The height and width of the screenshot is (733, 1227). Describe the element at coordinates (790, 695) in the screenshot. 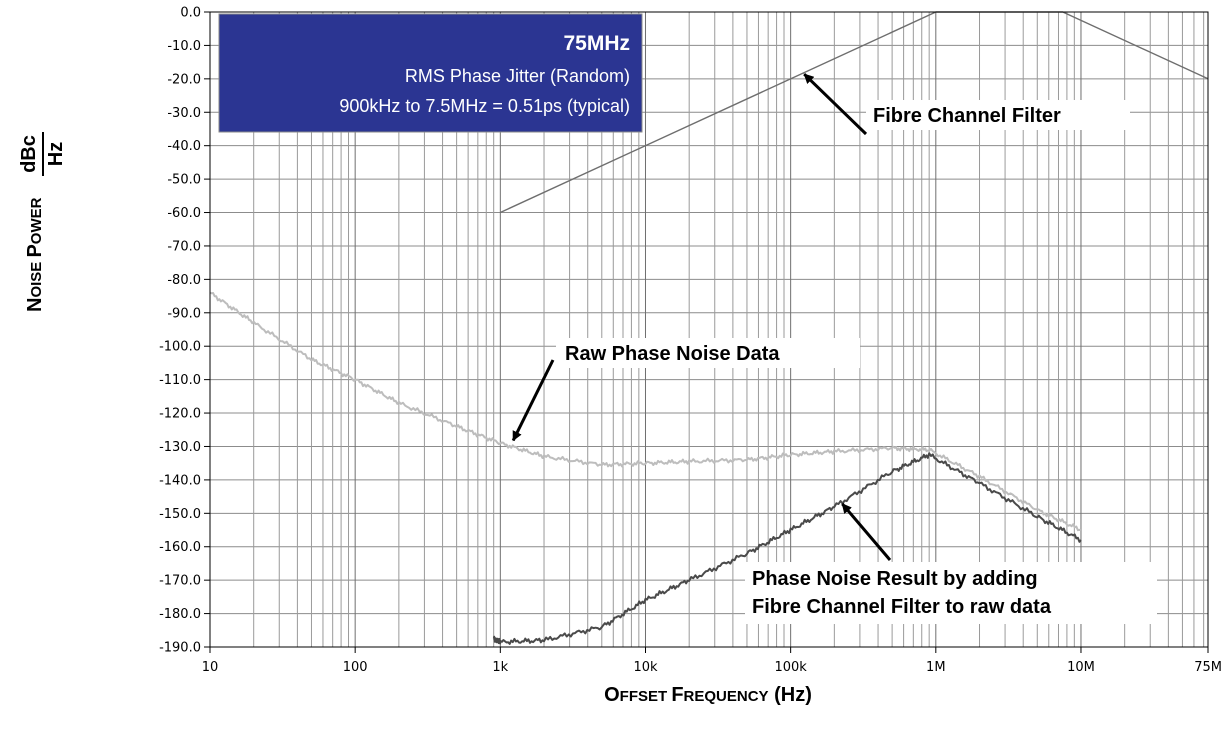

I see `x-axis-label-part: (Hz)` at that location.